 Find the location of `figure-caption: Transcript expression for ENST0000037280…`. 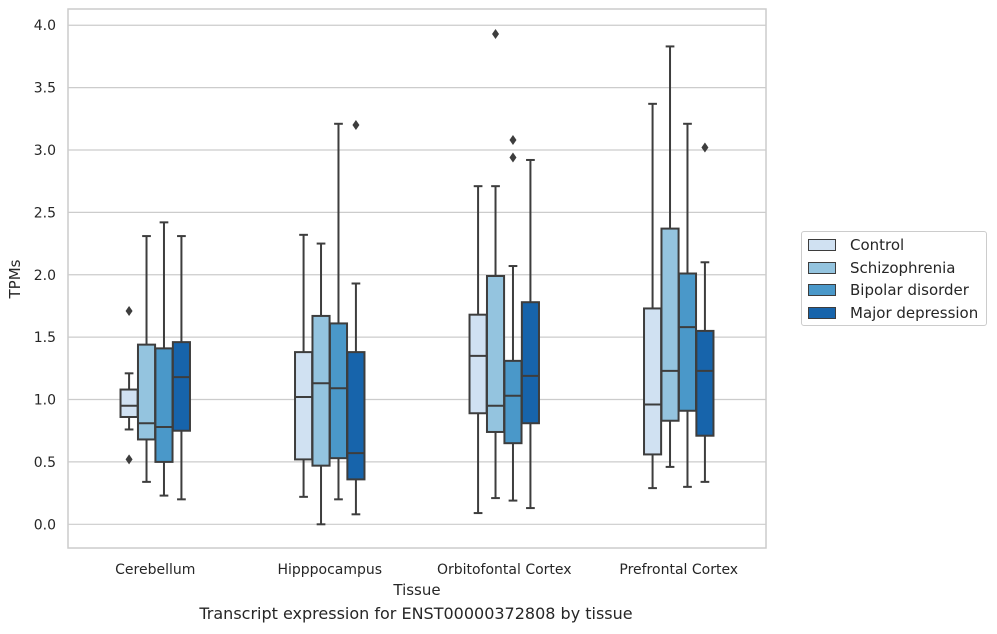

figure-caption: Transcript expression for ENST0000037280… is located at coordinates (416, 613).